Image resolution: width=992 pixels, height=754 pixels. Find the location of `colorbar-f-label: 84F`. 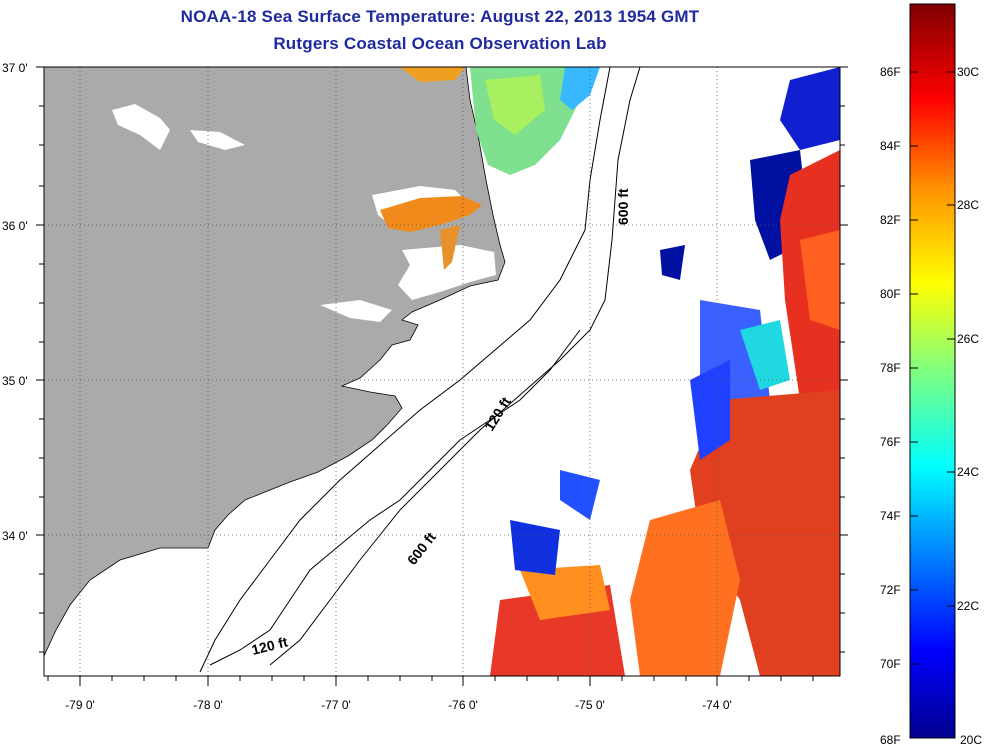

colorbar-f-label: 84F is located at coordinates (890, 146).